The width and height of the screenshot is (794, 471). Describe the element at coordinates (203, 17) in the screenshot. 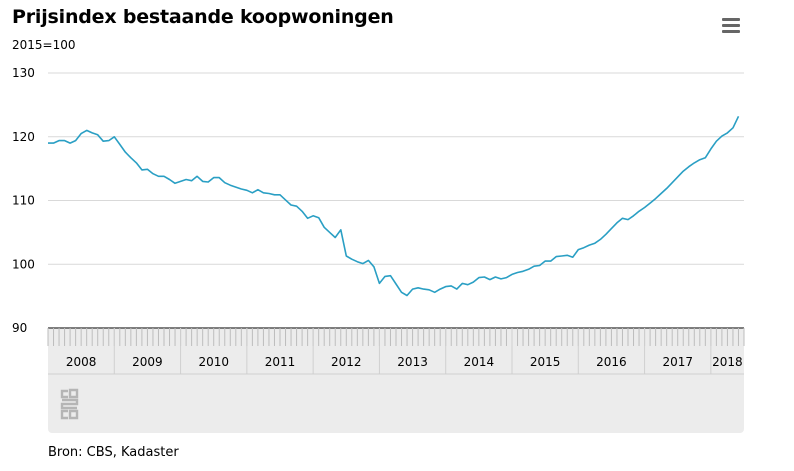

I see `chart-title: Prijsindex bestaande koopwoningen` at that location.